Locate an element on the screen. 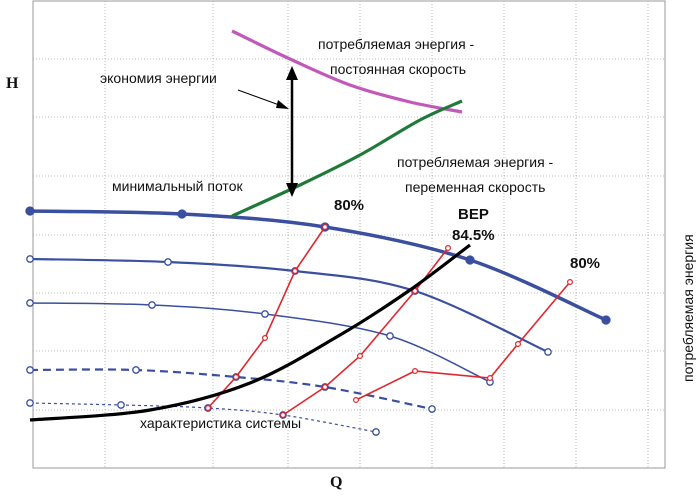  energy-savings-label: экономия энергии is located at coordinates (158, 78).